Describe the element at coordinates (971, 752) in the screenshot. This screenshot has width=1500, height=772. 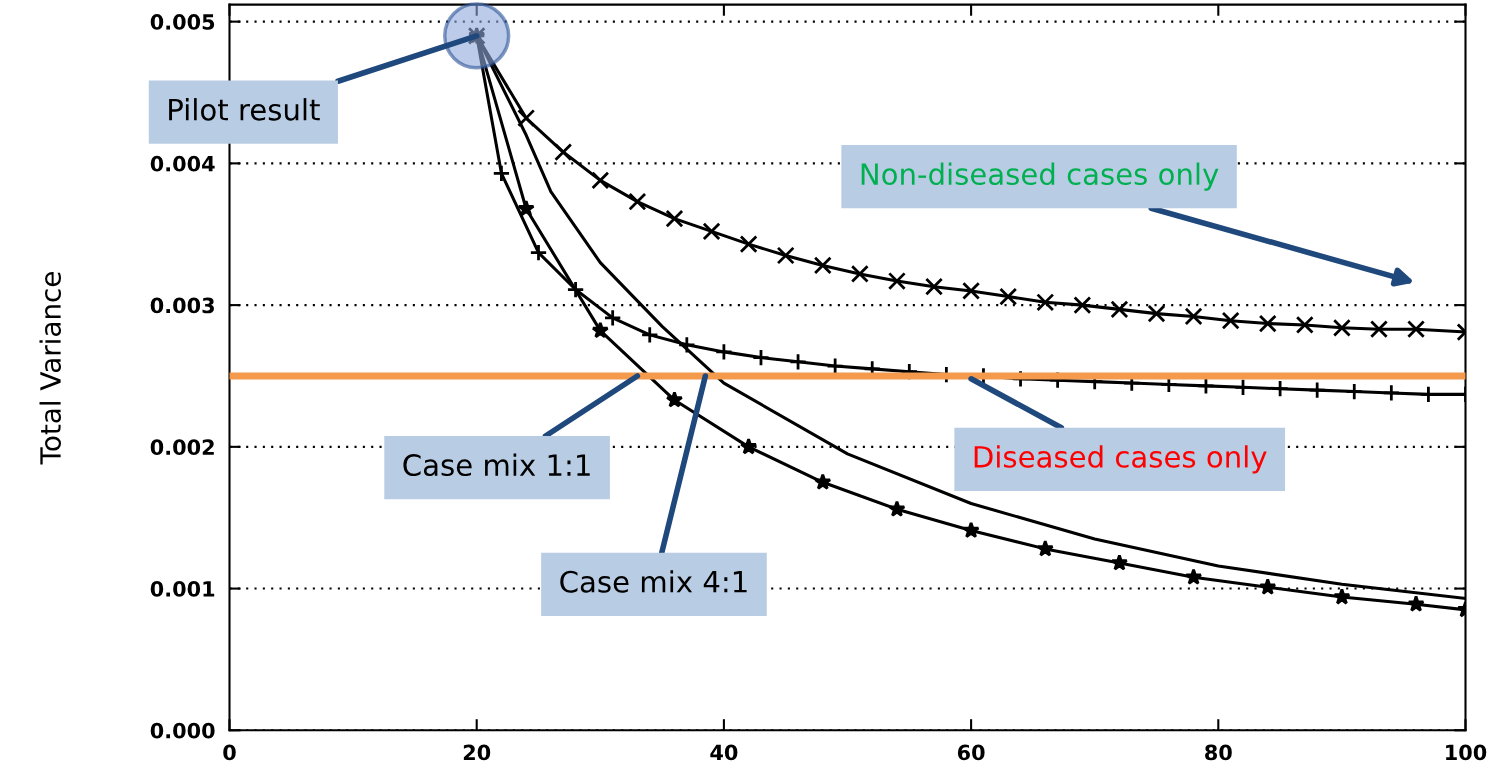
I see `x-tick-label: 60` at that location.